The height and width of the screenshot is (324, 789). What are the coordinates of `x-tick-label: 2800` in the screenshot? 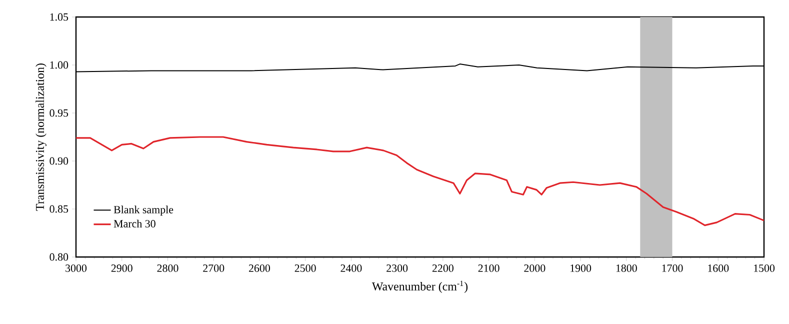 It's located at (167, 268).